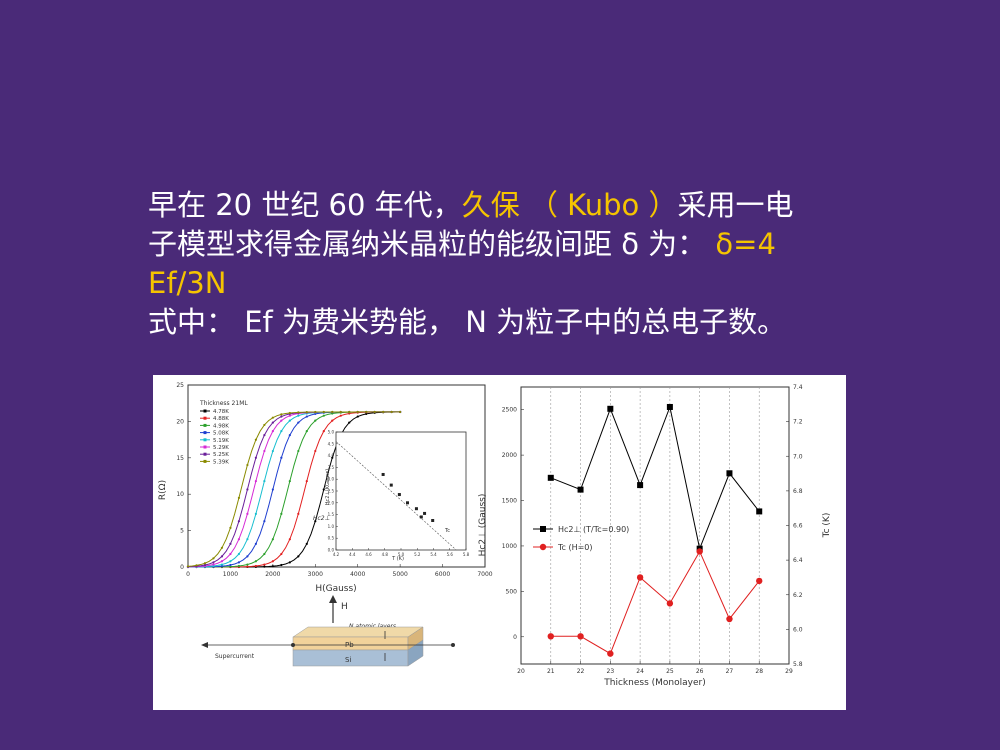 The image size is (1000, 750). Describe the element at coordinates (483, 525) in the screenshot. I see `right-y-label: Hc2⊥ (Gauss)` at that location.